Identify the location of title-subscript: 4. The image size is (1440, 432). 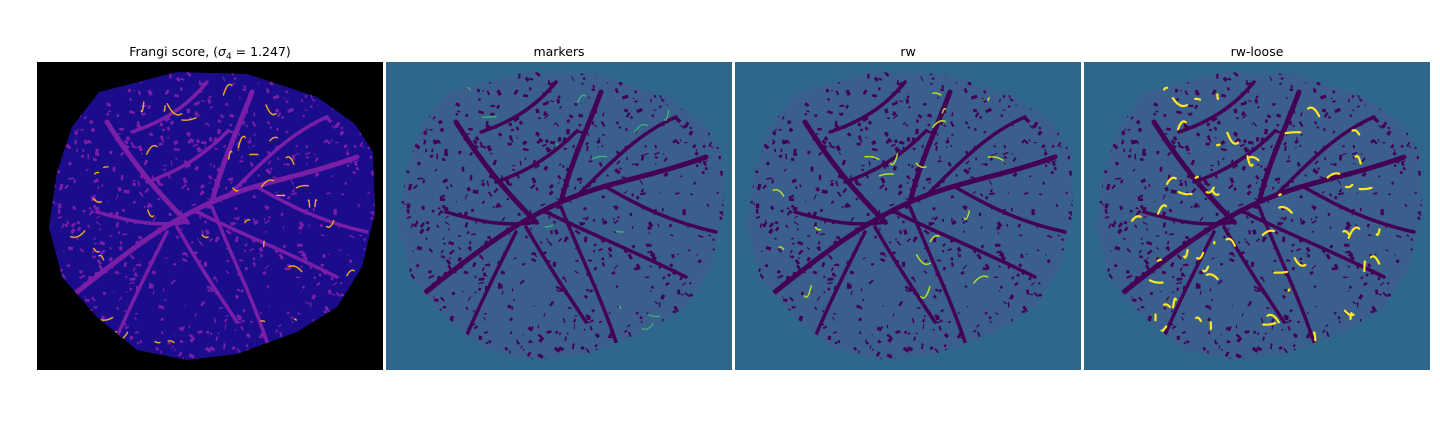
(228, 57).